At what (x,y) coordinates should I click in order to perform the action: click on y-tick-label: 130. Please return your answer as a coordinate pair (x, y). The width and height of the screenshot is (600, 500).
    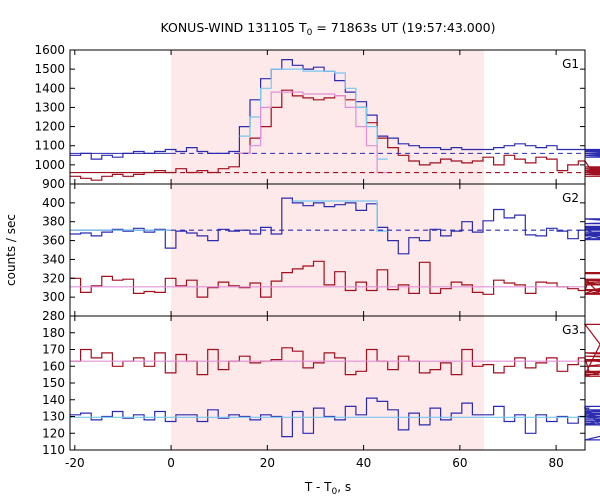
    Looking at the image, I should click on (53, 417).